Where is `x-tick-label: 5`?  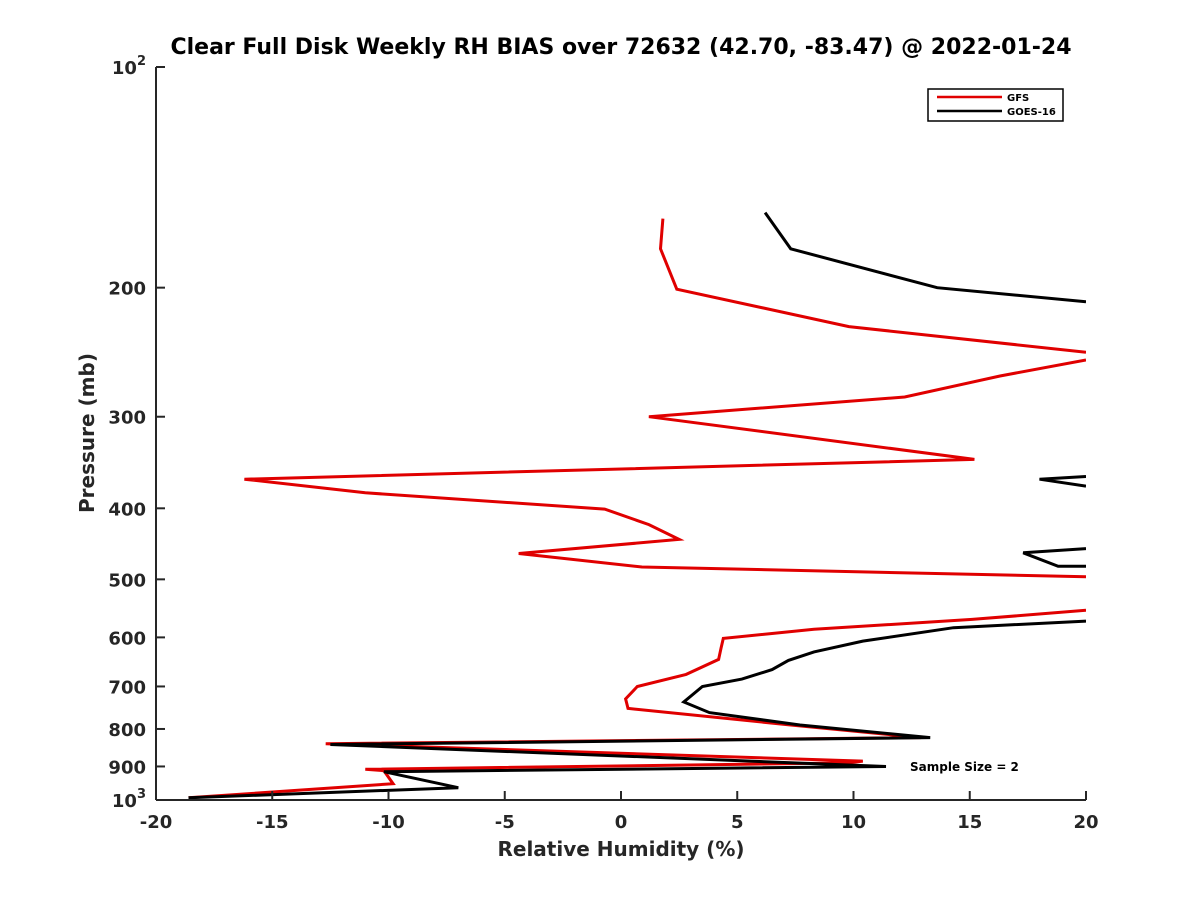 x-tick-label: 5 is located at coordinates (737, 822).